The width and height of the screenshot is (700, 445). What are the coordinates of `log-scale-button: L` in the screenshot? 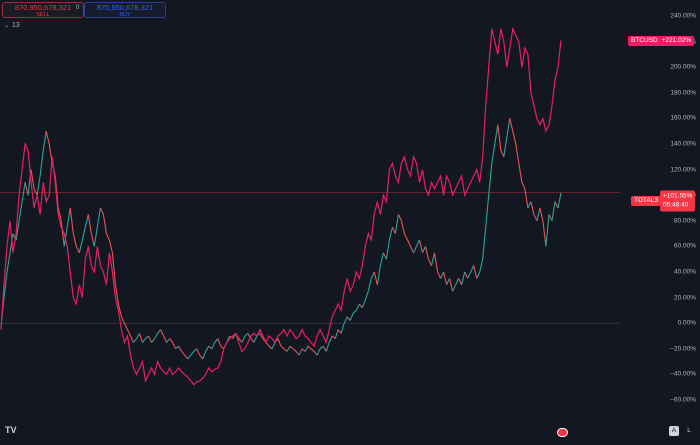 It's located at (689, 430).